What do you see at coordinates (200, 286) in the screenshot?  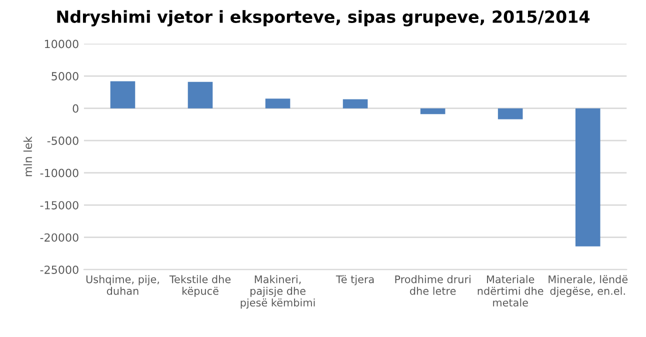 I see `x-tick-label: Tekstile dhe këpucë` at bounding box center [200, 286].